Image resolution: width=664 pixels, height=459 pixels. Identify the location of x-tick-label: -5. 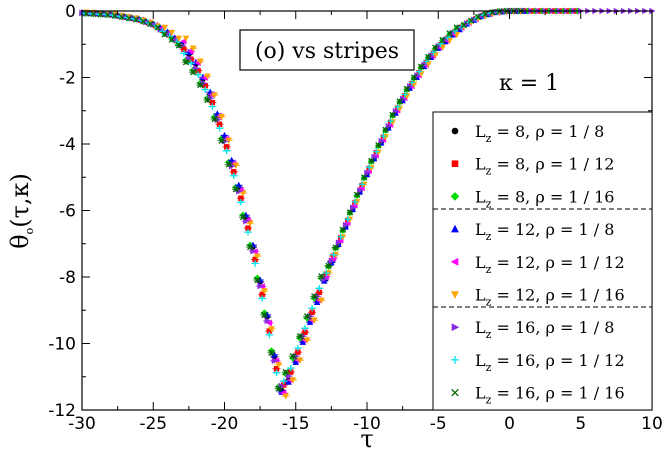
(438, 424).